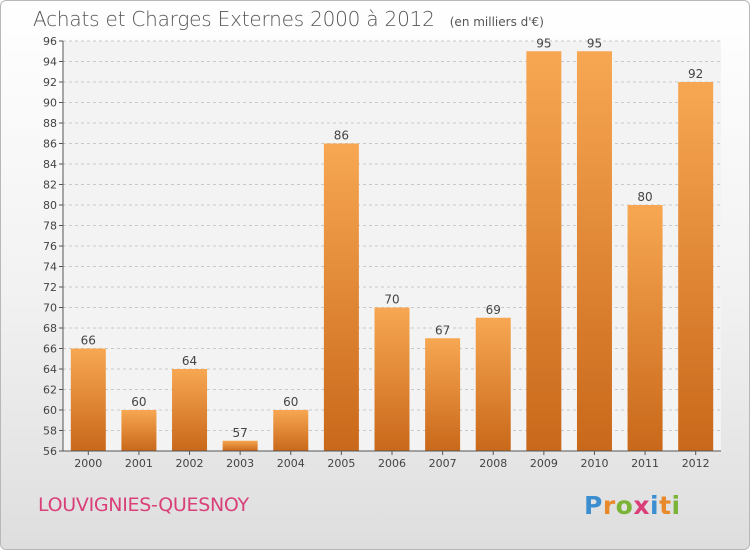 This screenshot has width=750, height=550. What do you see at coordinates (695, 74) in the screenshot?
I see `bar-value-label: 92` at bounding box center [695, 74].